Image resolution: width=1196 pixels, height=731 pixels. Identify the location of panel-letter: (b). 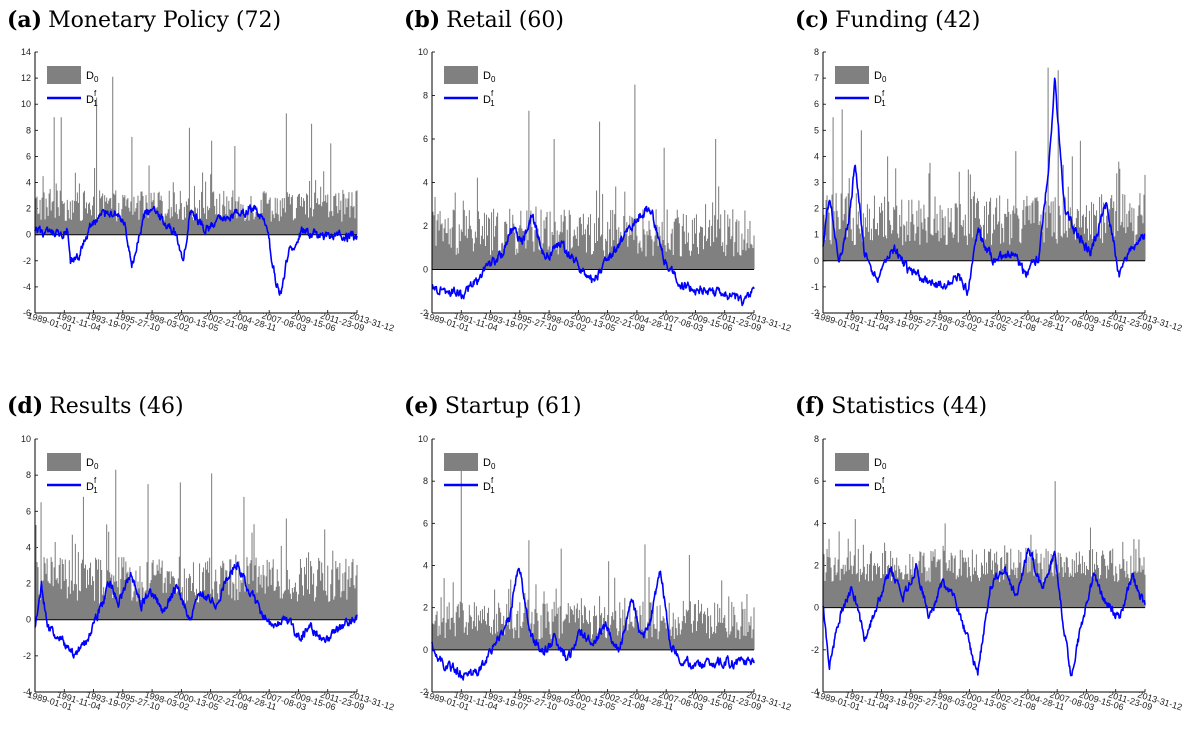
(422, 20).